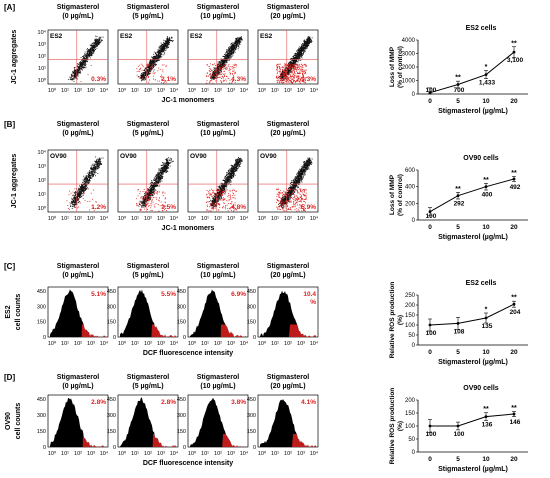  I want to click on cell-line-tag: ES2, so click(128, 35).